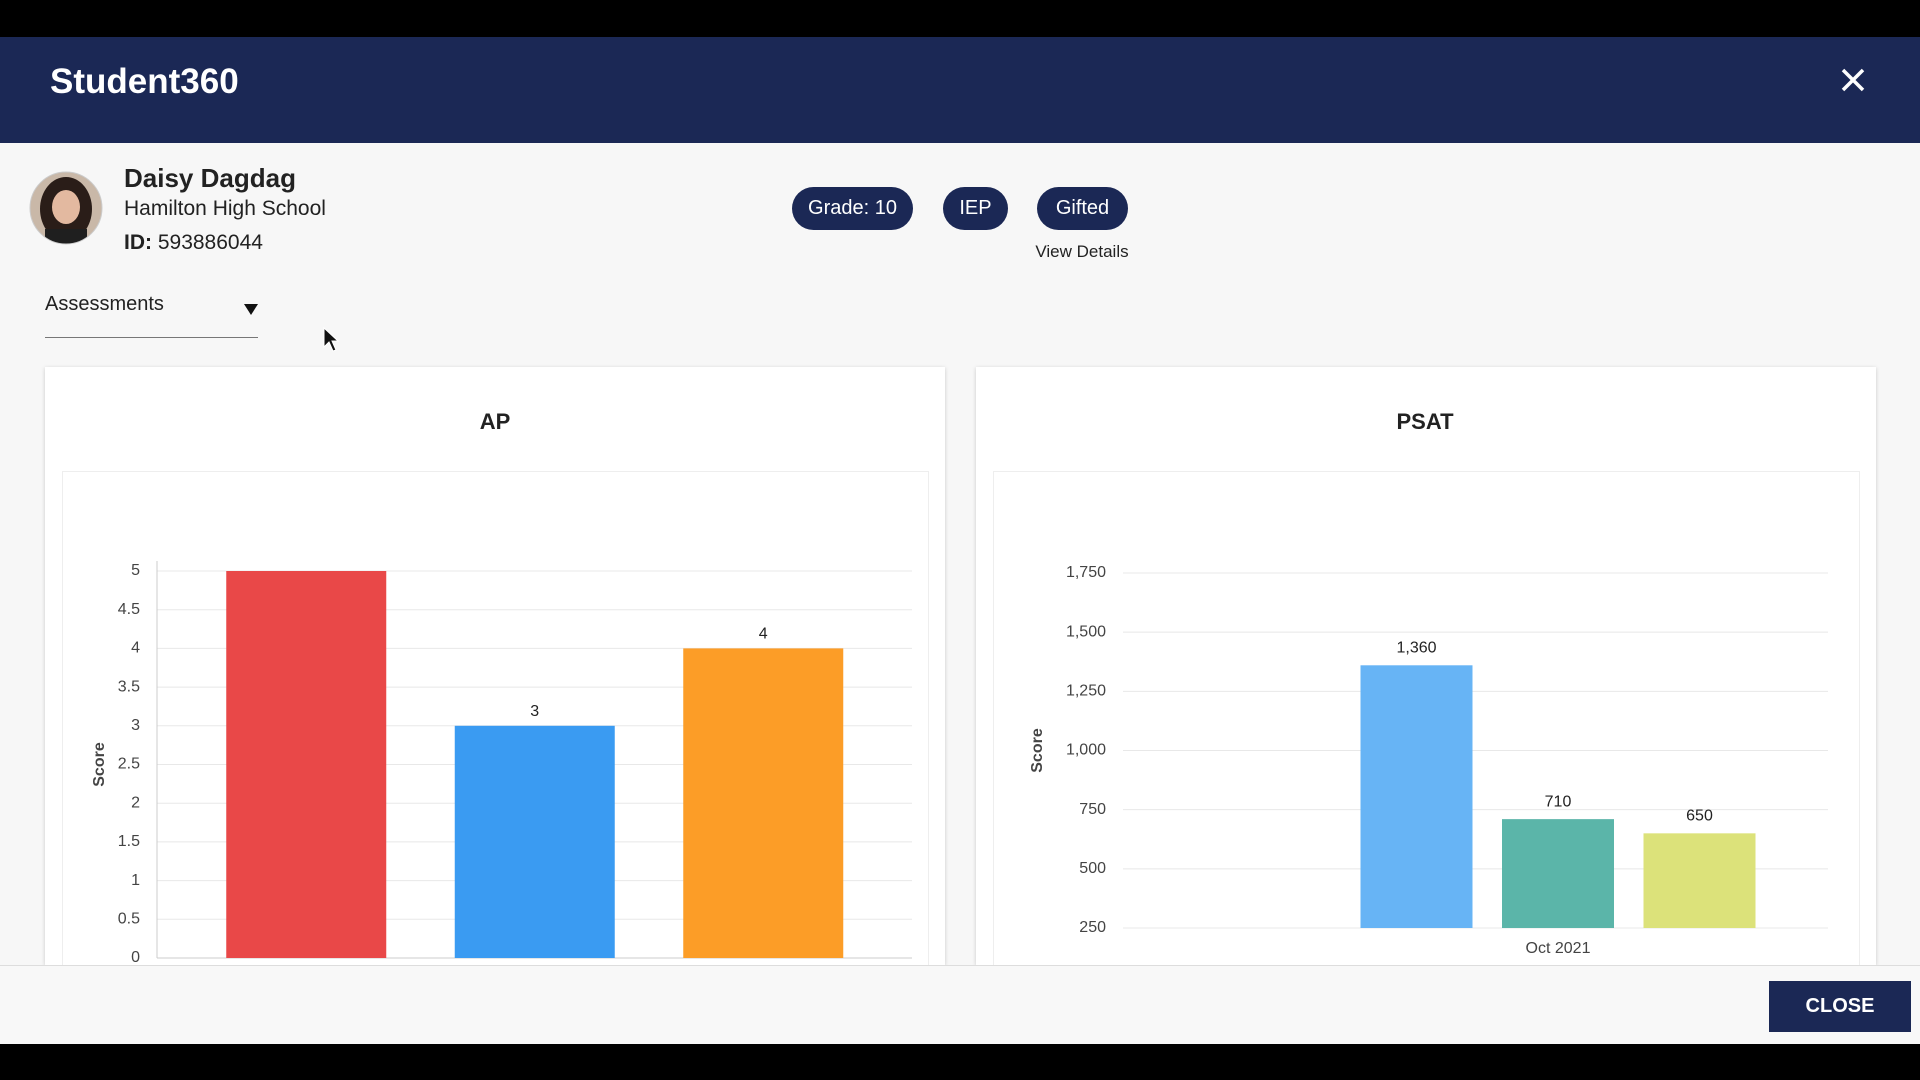  Describe the element at coordinates (104, 304) in the screenshot. I see `dropdown-label: Assessments` at that location.